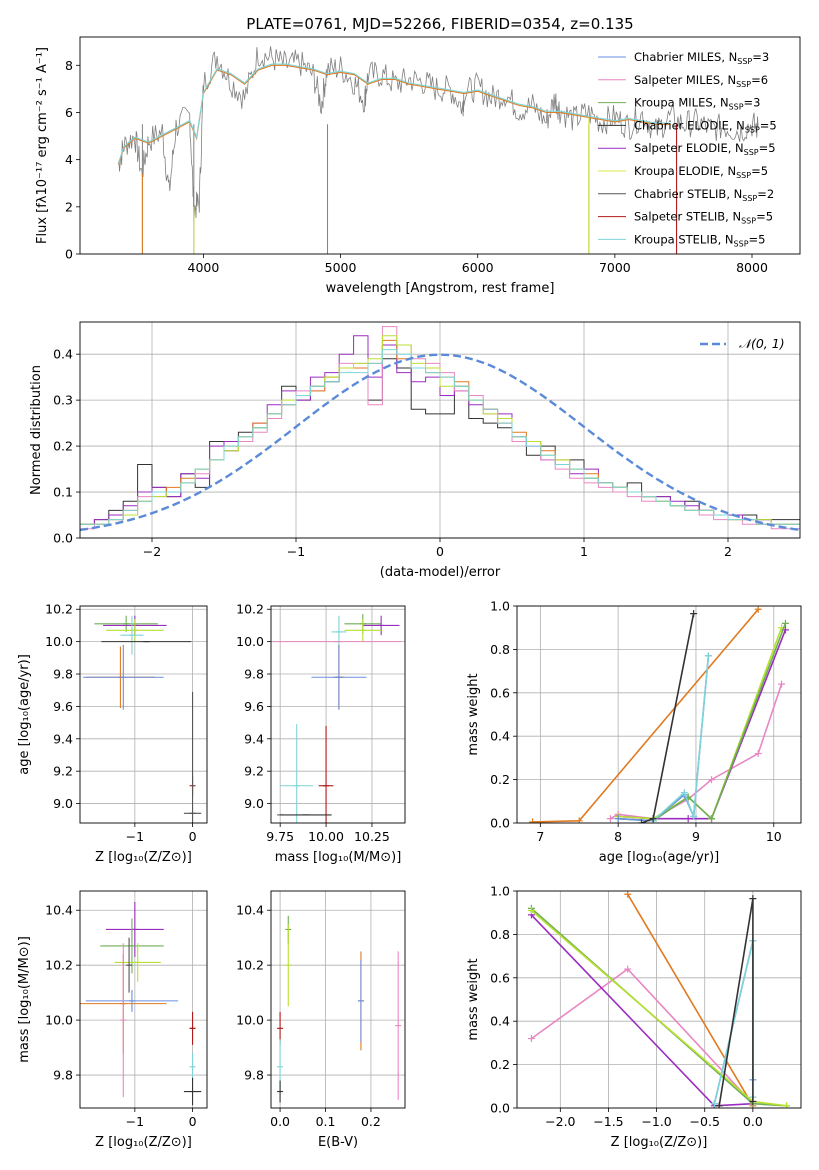  Describe the element at coordinates (152, 551) in the screenshot. I see `x-tick-label: −2` at that location.